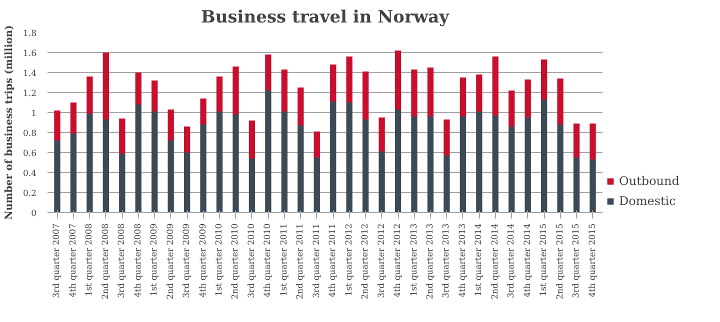  What do you see at coordinates (414, 259) in the screenshot?
I see `x-tick-label: 1st quarter 2013` at bounding box center [414, 259].